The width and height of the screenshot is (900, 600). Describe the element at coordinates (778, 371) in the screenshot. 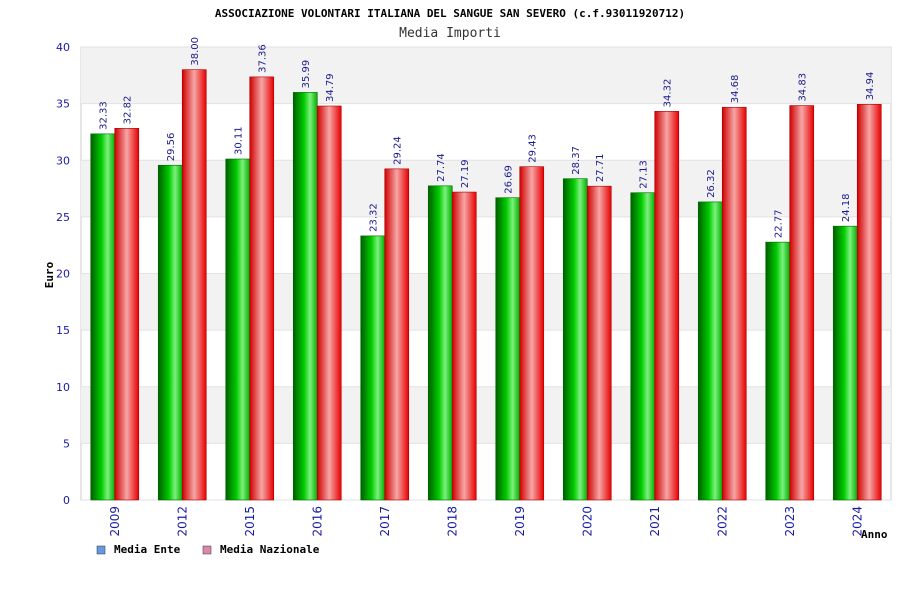

I see `bar-media-ente-2023` at that location.